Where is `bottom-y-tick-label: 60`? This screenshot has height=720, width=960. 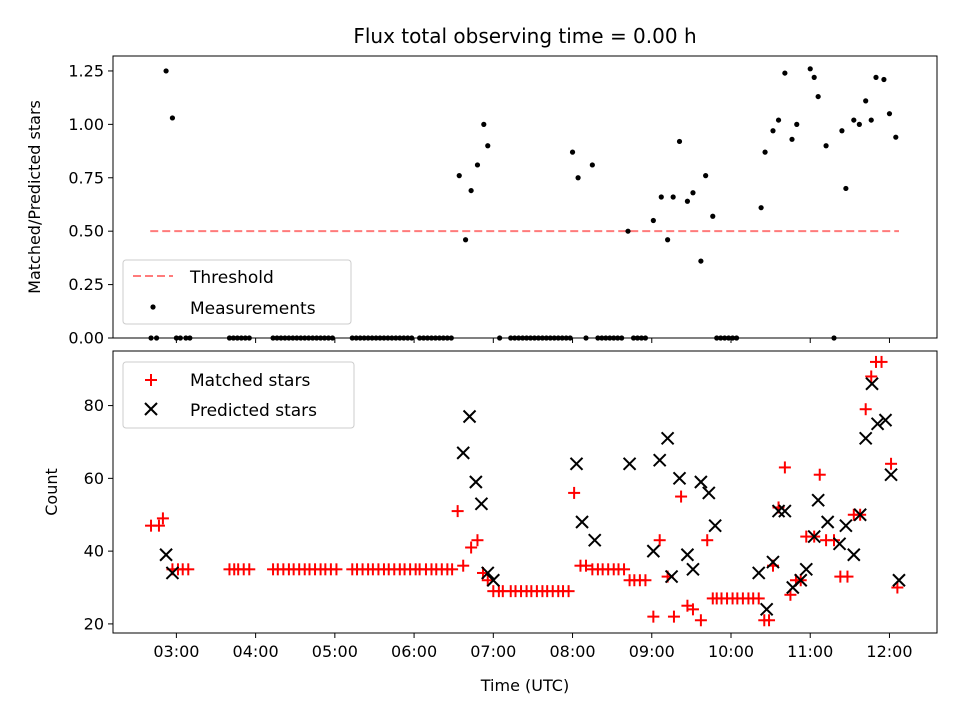 bottom-y-tick-label: 60 is located at coordinates (94, 478).